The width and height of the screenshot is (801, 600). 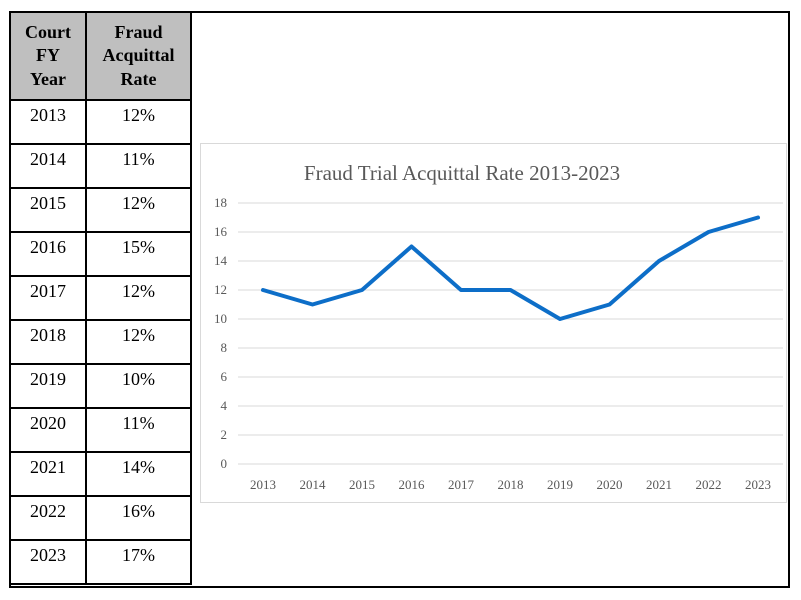 What do you see at coordinates (48, 386) in the screenshot?
I see `year-cell: 2019` at bounding box center [48, 386].